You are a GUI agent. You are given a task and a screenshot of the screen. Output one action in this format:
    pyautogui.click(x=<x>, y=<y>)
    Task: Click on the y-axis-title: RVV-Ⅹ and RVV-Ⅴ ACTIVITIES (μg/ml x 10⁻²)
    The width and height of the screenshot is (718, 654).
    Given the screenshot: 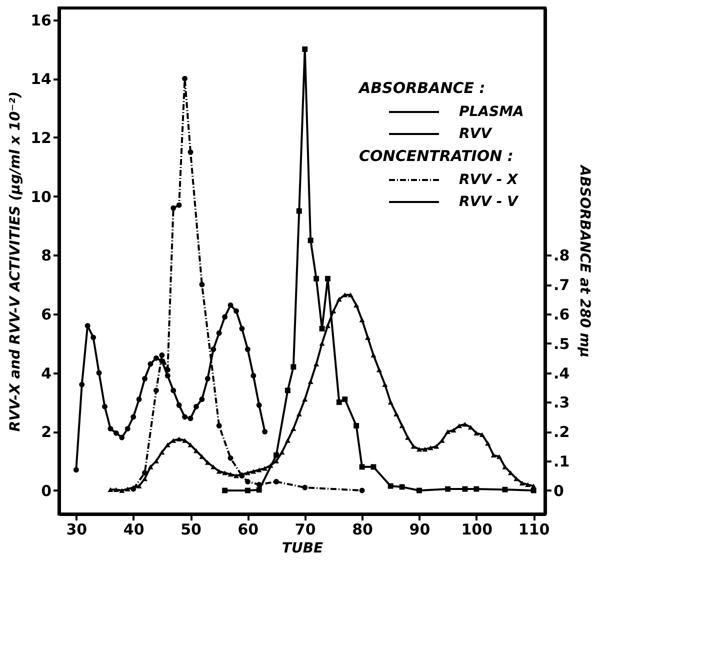 What is the action you would take?
    pyautogui.click(x=16, y=261)
    